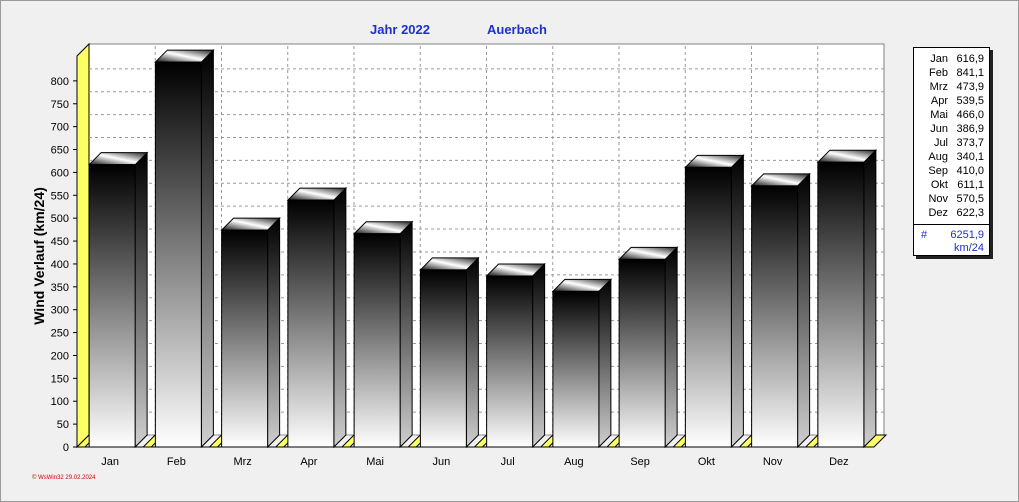 This screenshot has height=502, width=1019. What do you see at coordinates (60, 265) in the screenshot?
I see `y-tick-label: 400` at bounding box center [60, 265].